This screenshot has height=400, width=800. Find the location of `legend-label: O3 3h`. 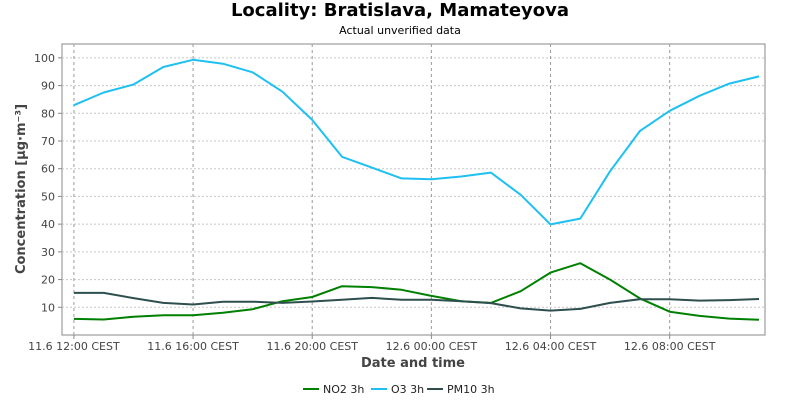

legend-label: O3 3h is located at coordinates (407, 389).